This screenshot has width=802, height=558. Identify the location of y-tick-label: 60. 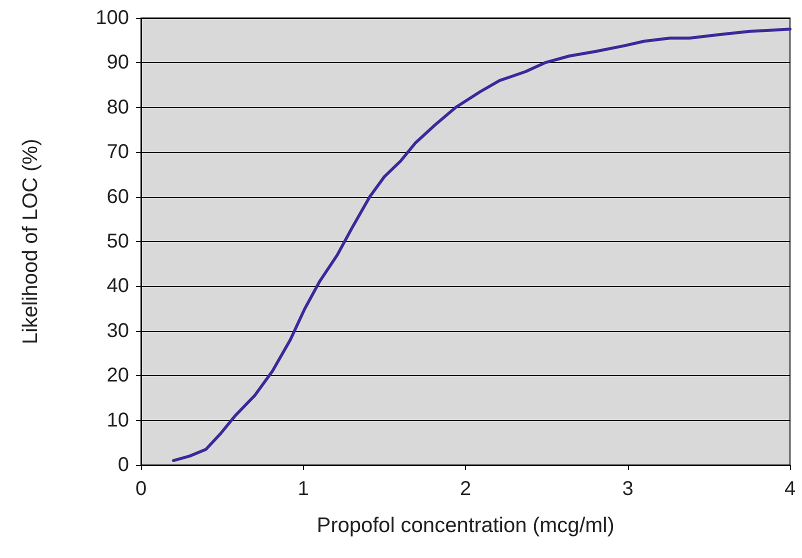
(117, 197).